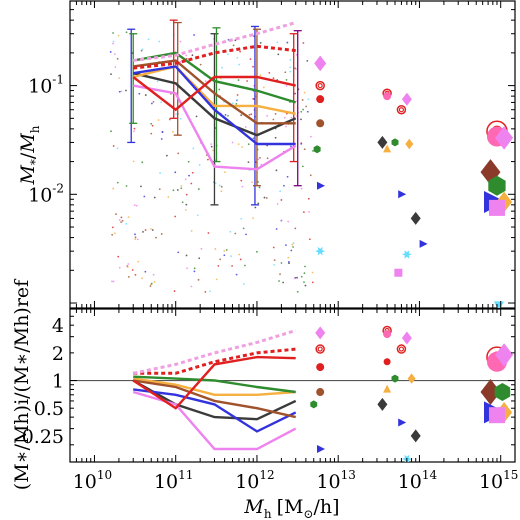  What do you see at coordinates (29, 155) in the screenshot?
I see `top-y-axis-label: M*/Mh` at bounding box center [29, 155].